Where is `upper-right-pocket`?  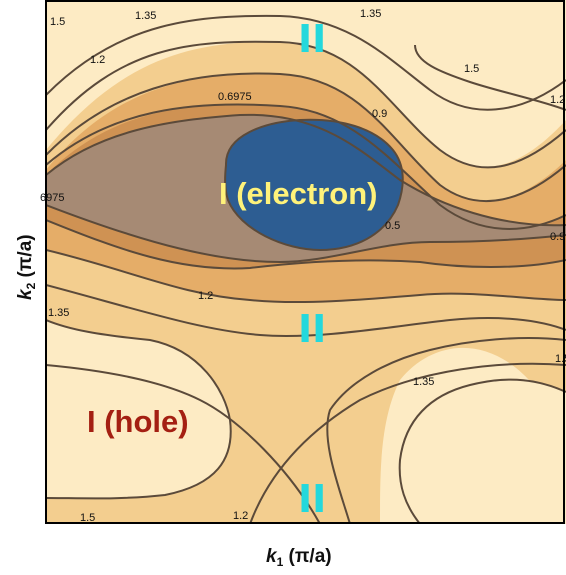
upper-right-pocket is located at coordinates (490, 55).